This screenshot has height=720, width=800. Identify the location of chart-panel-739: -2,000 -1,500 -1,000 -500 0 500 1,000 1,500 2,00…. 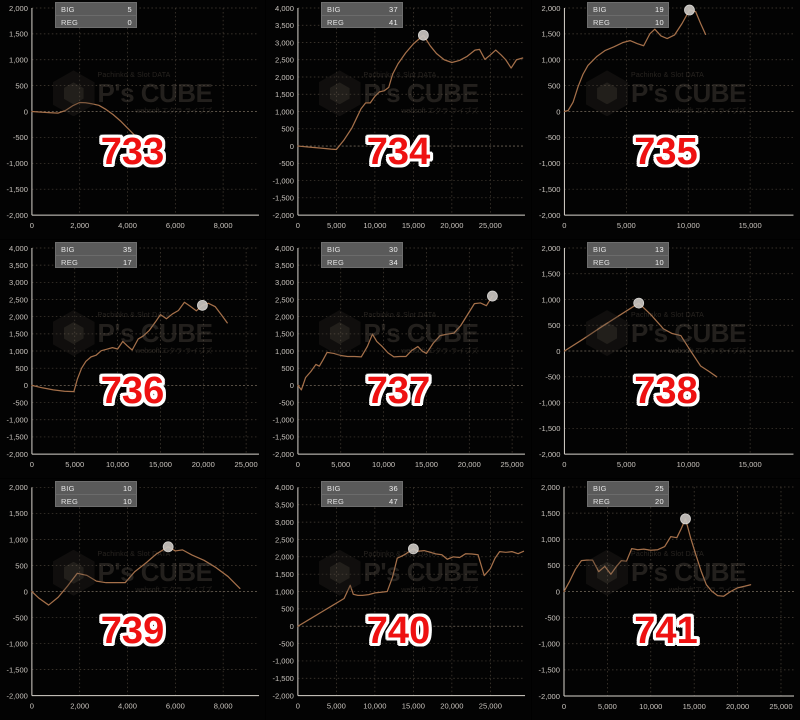
(133, 599).